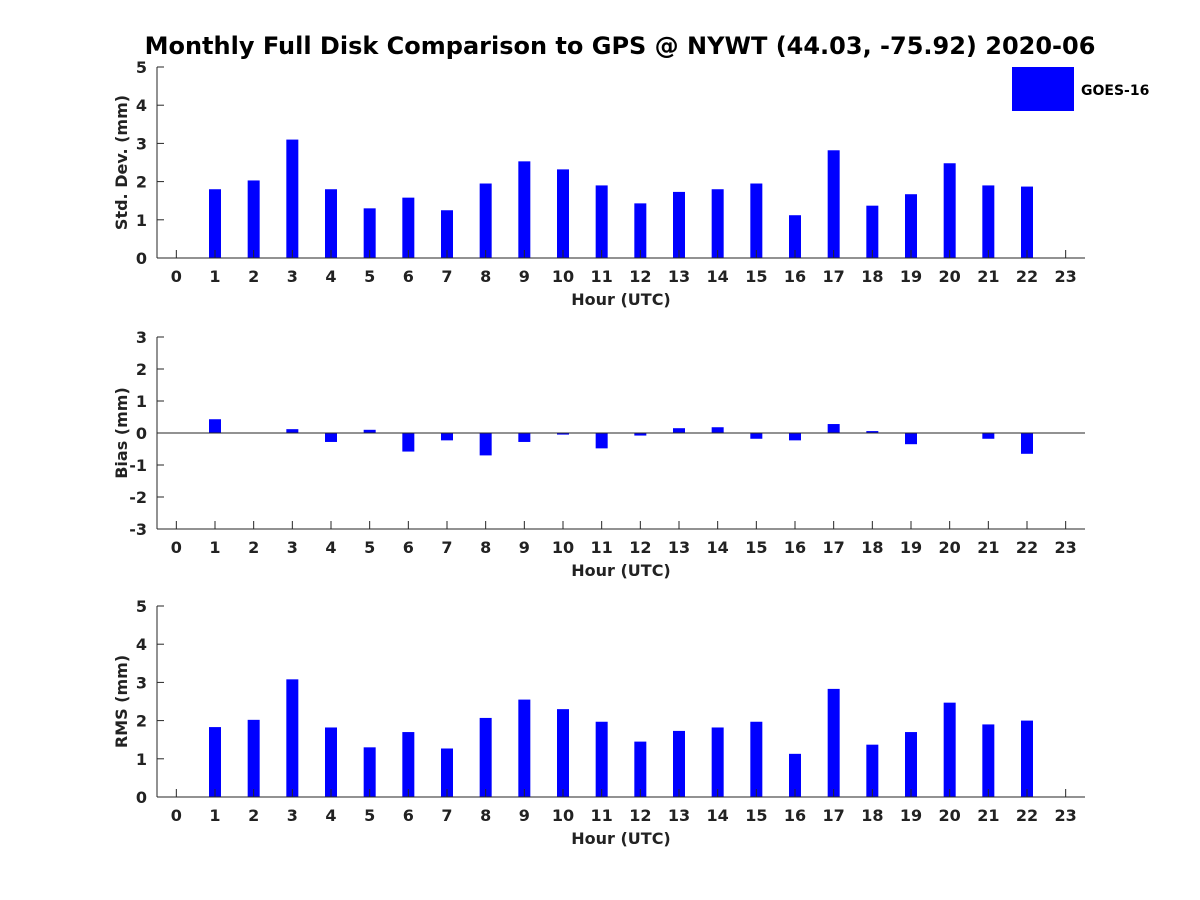  Describe the element at coordinates (640, 547) in the screenshot. I see `x-tick-label-bias-12: 12` at that location.